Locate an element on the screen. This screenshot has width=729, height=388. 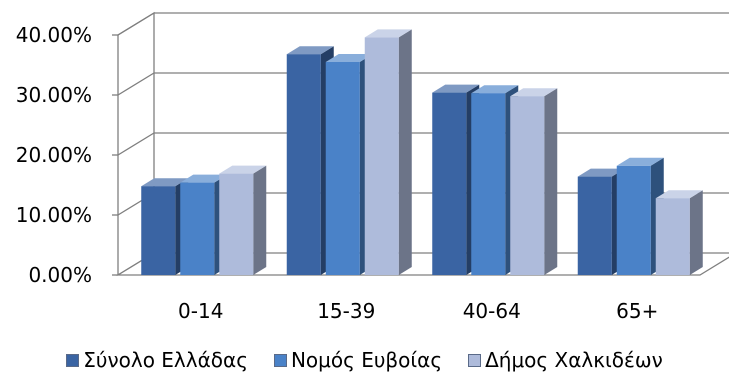
y-tick-label: 40.00% is located at coordinates (54, 35).